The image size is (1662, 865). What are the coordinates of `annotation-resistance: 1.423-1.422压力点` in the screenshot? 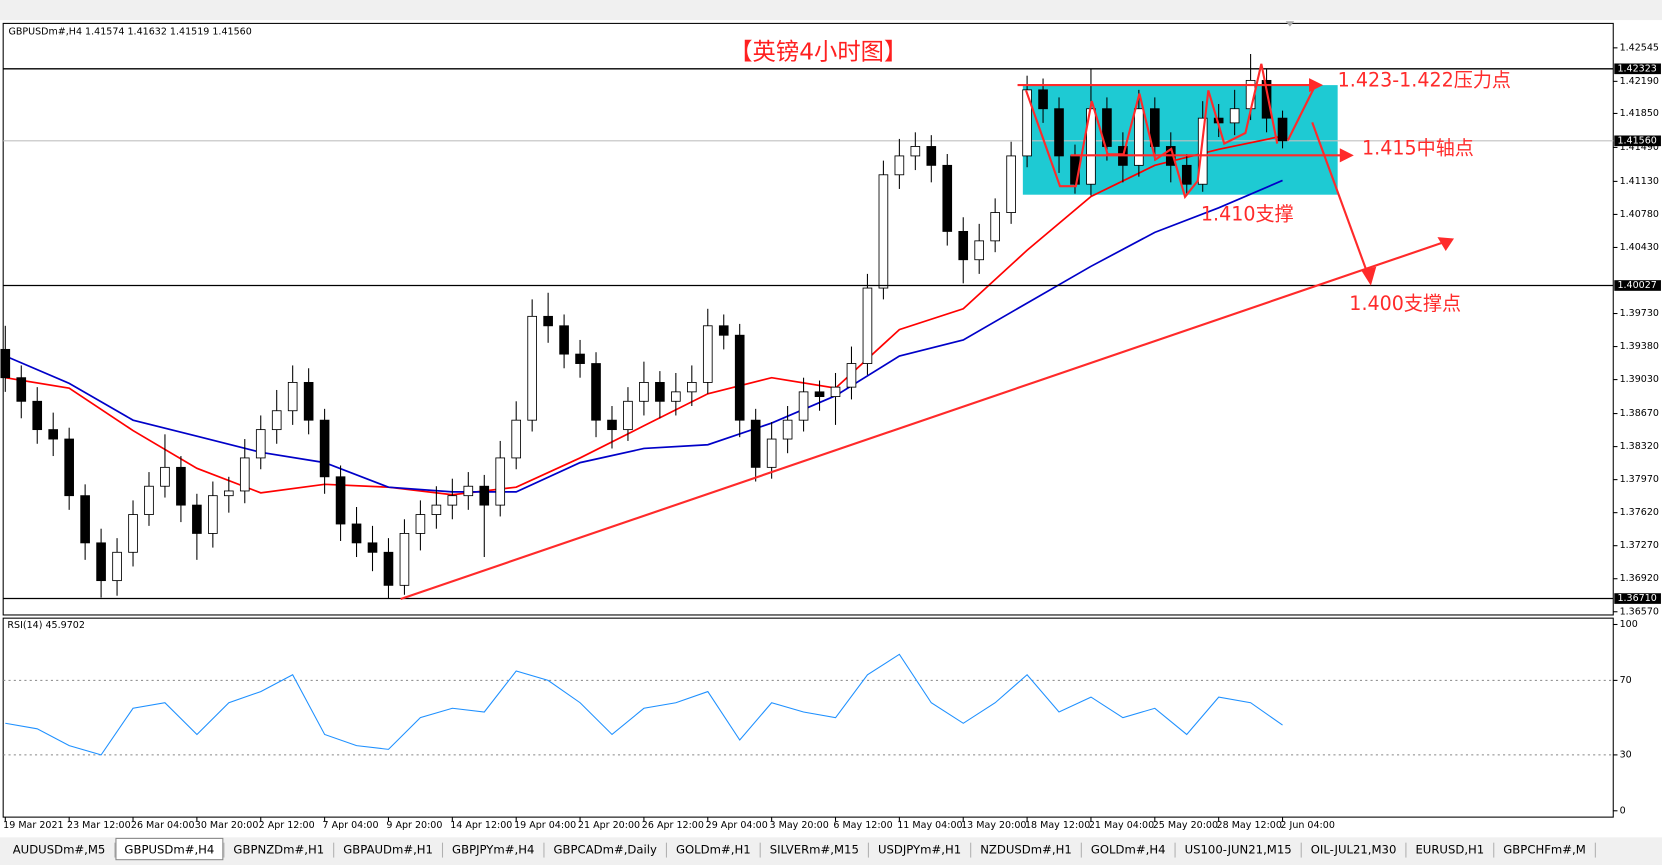 It's located at (1424, 79).